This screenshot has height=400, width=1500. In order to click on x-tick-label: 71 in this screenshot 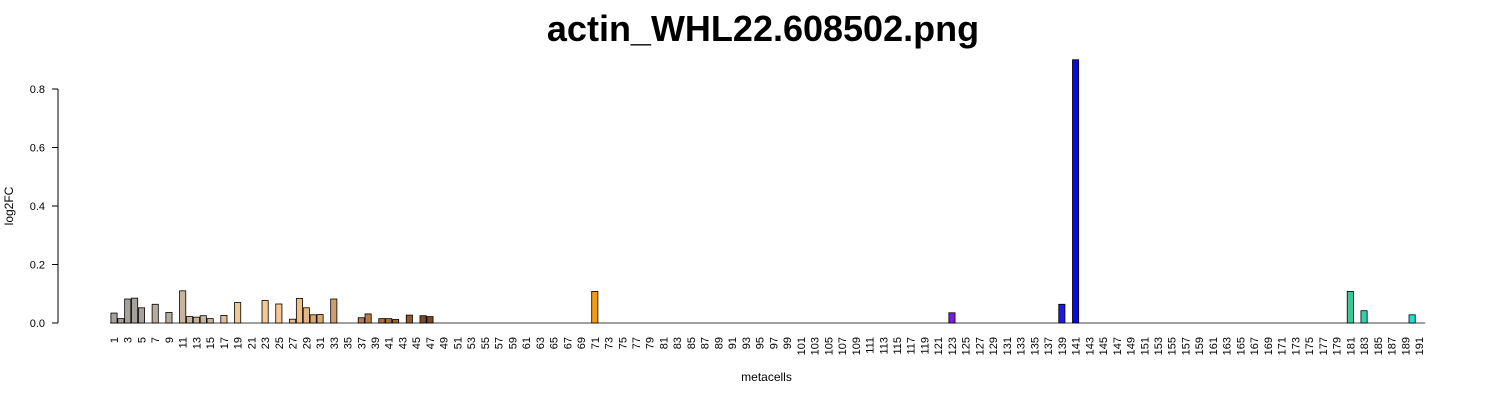, I will do `click(596, 343)`.